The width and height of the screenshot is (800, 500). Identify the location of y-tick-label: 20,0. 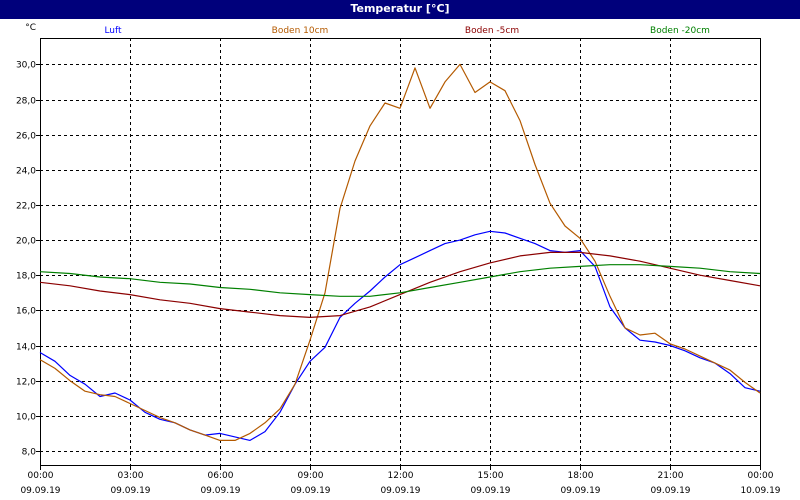
(26, 242).